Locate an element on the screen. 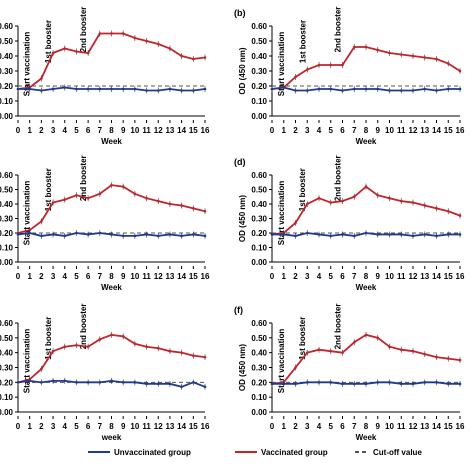  y-tick-label: 0.10 is located at coordinates (7, 248).